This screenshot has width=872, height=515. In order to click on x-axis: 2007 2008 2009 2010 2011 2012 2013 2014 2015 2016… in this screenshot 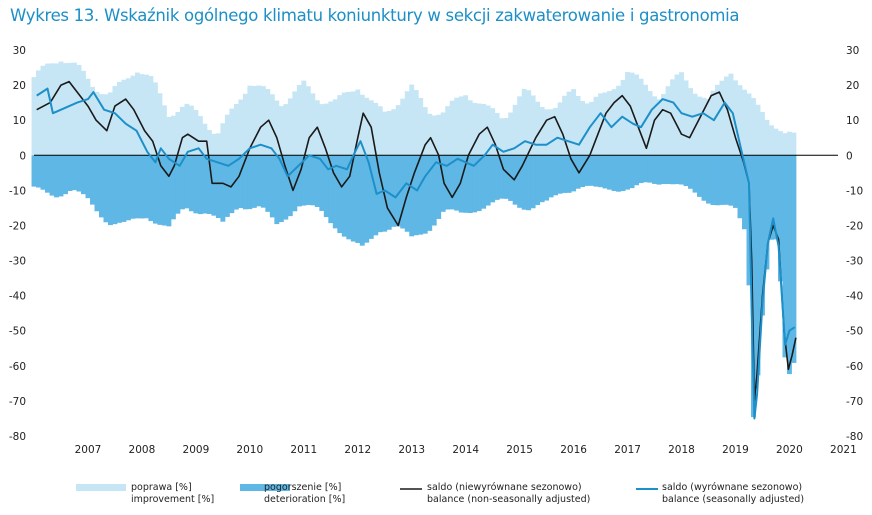, I will do `click(466, 450)`.